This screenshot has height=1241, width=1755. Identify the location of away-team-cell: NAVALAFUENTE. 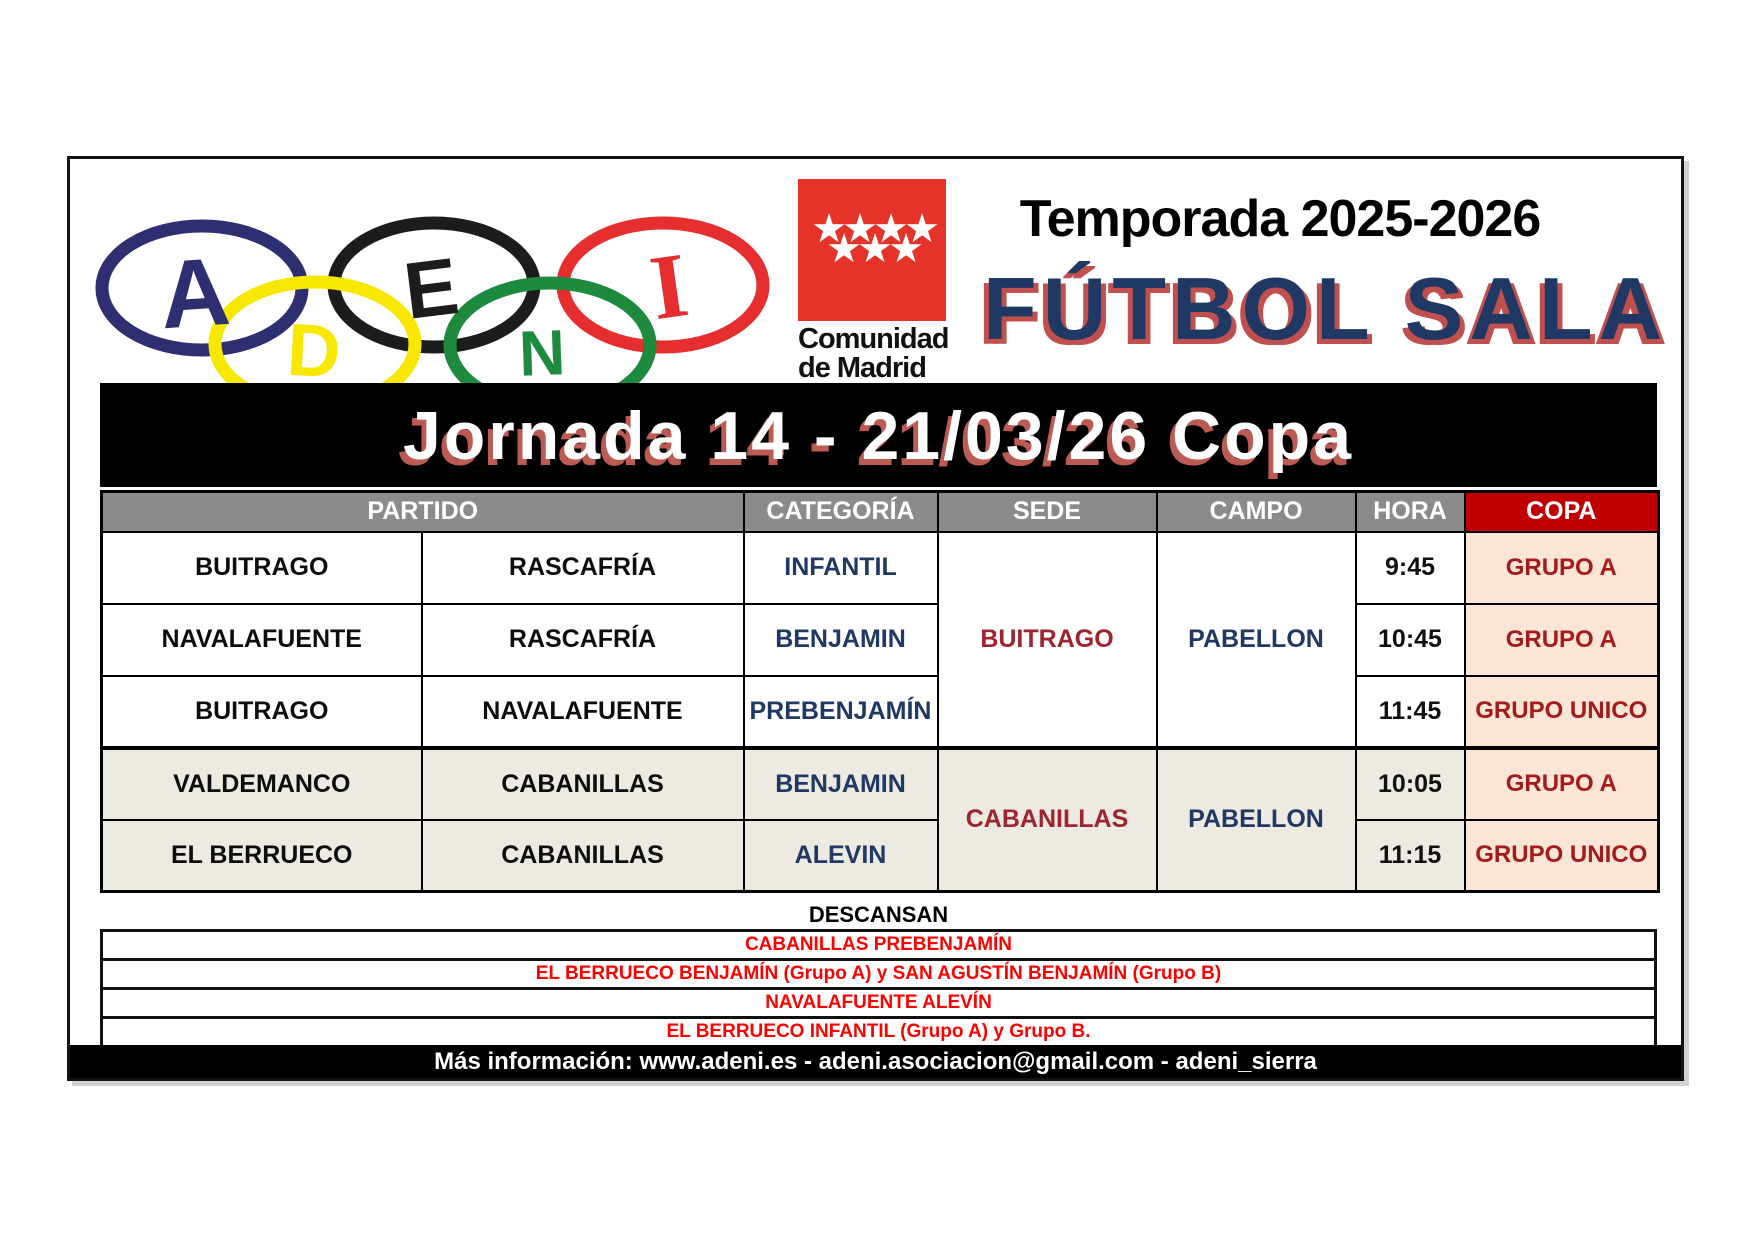
(582, 711).